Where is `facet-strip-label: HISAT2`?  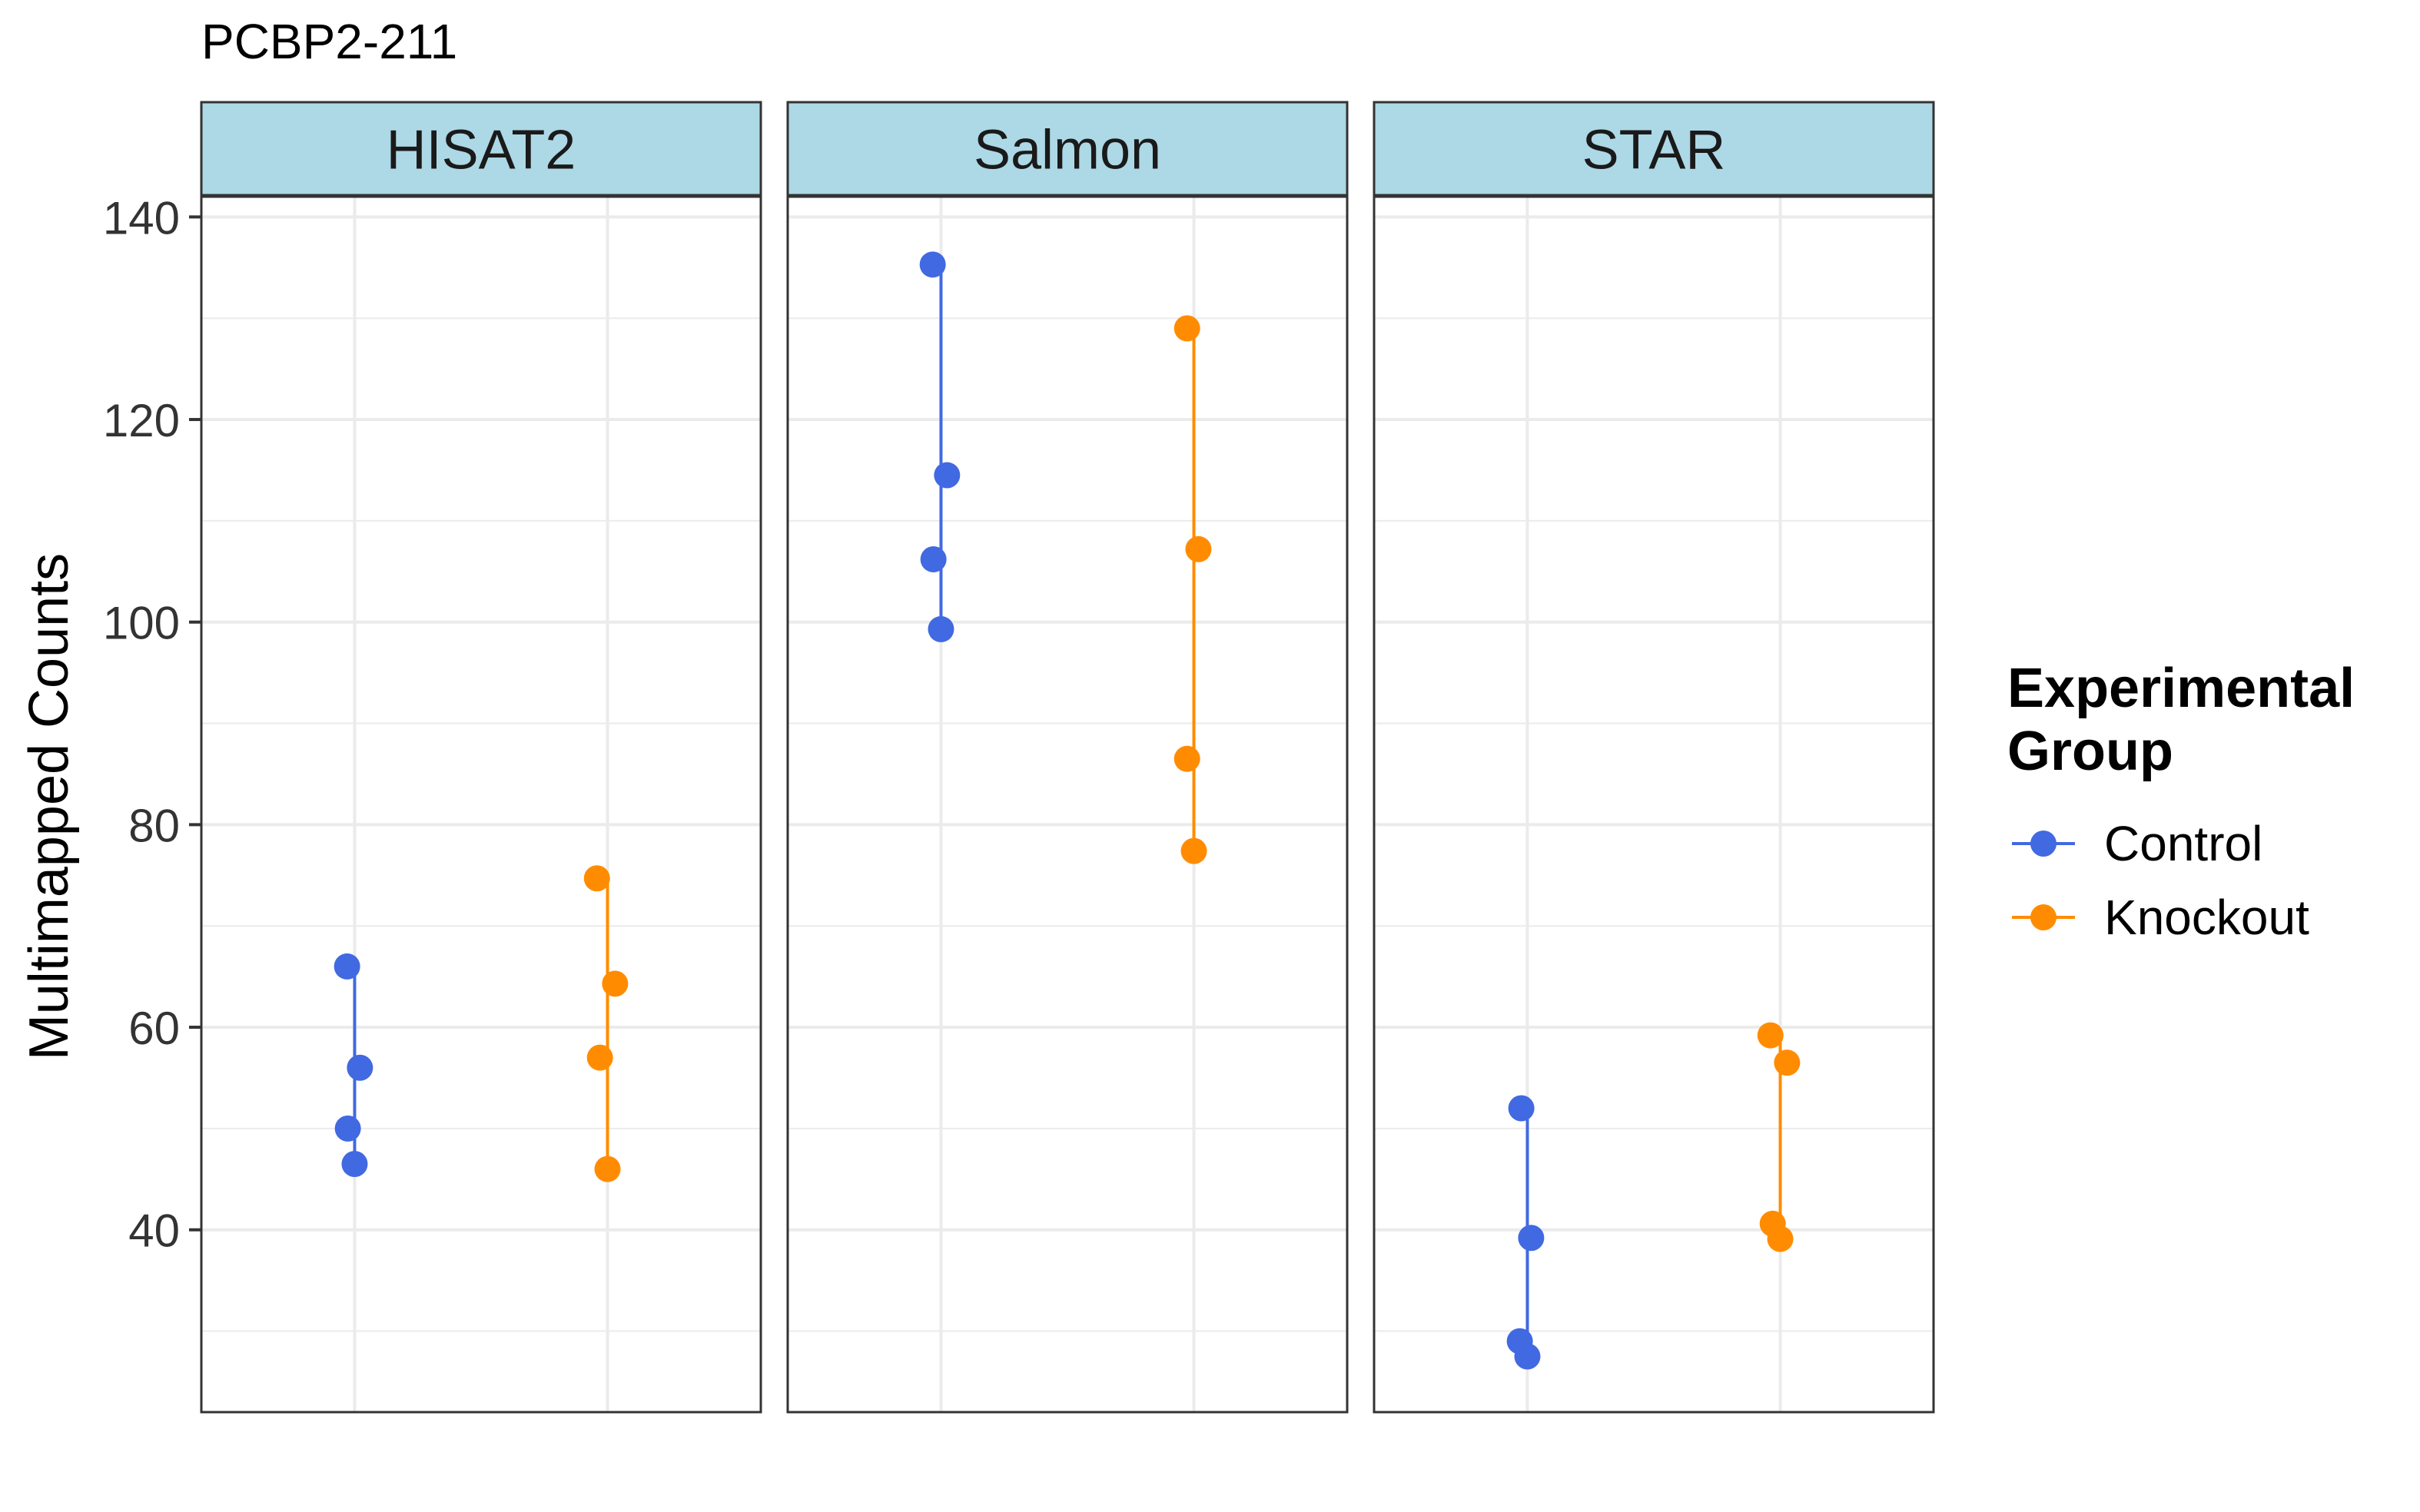 facet-strip-label: HISAT2 is located at coordinates (481, 150).